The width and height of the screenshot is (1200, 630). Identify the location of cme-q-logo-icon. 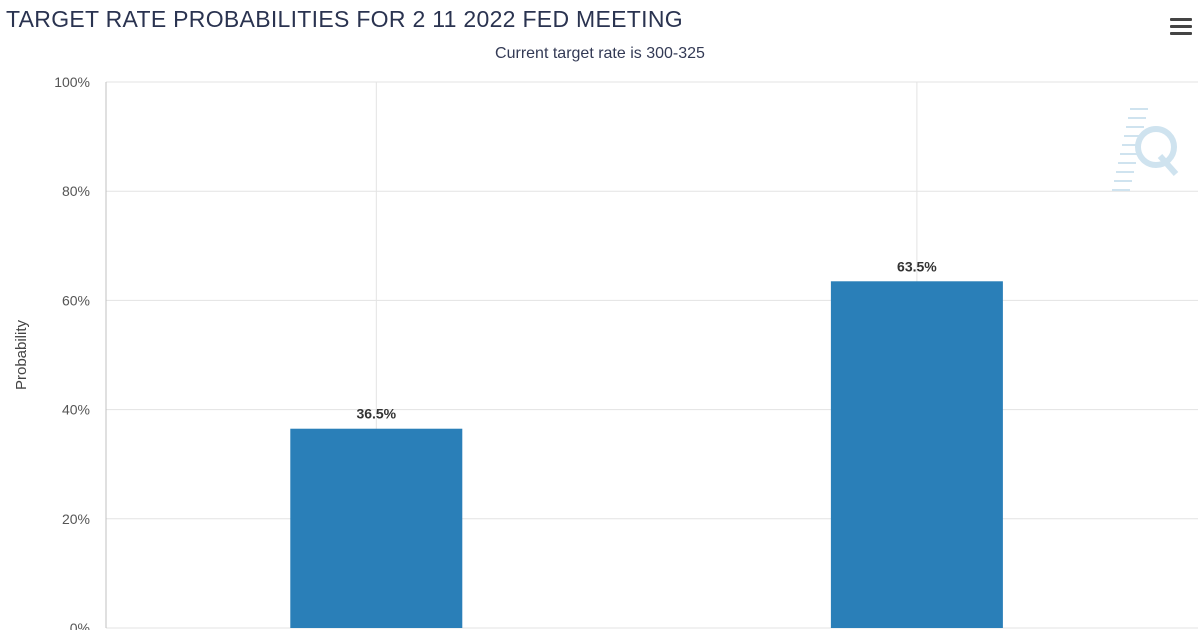
(1145, 149).